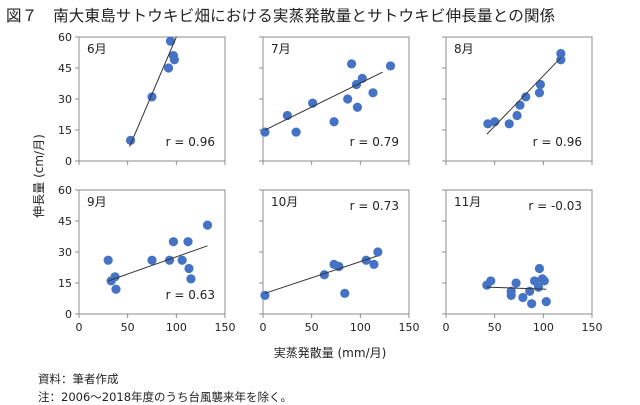 The image size is (640, 405). Describe the element at coordinates (464, 49) in the screenshot. I see `panel-label: 8月` at that location.